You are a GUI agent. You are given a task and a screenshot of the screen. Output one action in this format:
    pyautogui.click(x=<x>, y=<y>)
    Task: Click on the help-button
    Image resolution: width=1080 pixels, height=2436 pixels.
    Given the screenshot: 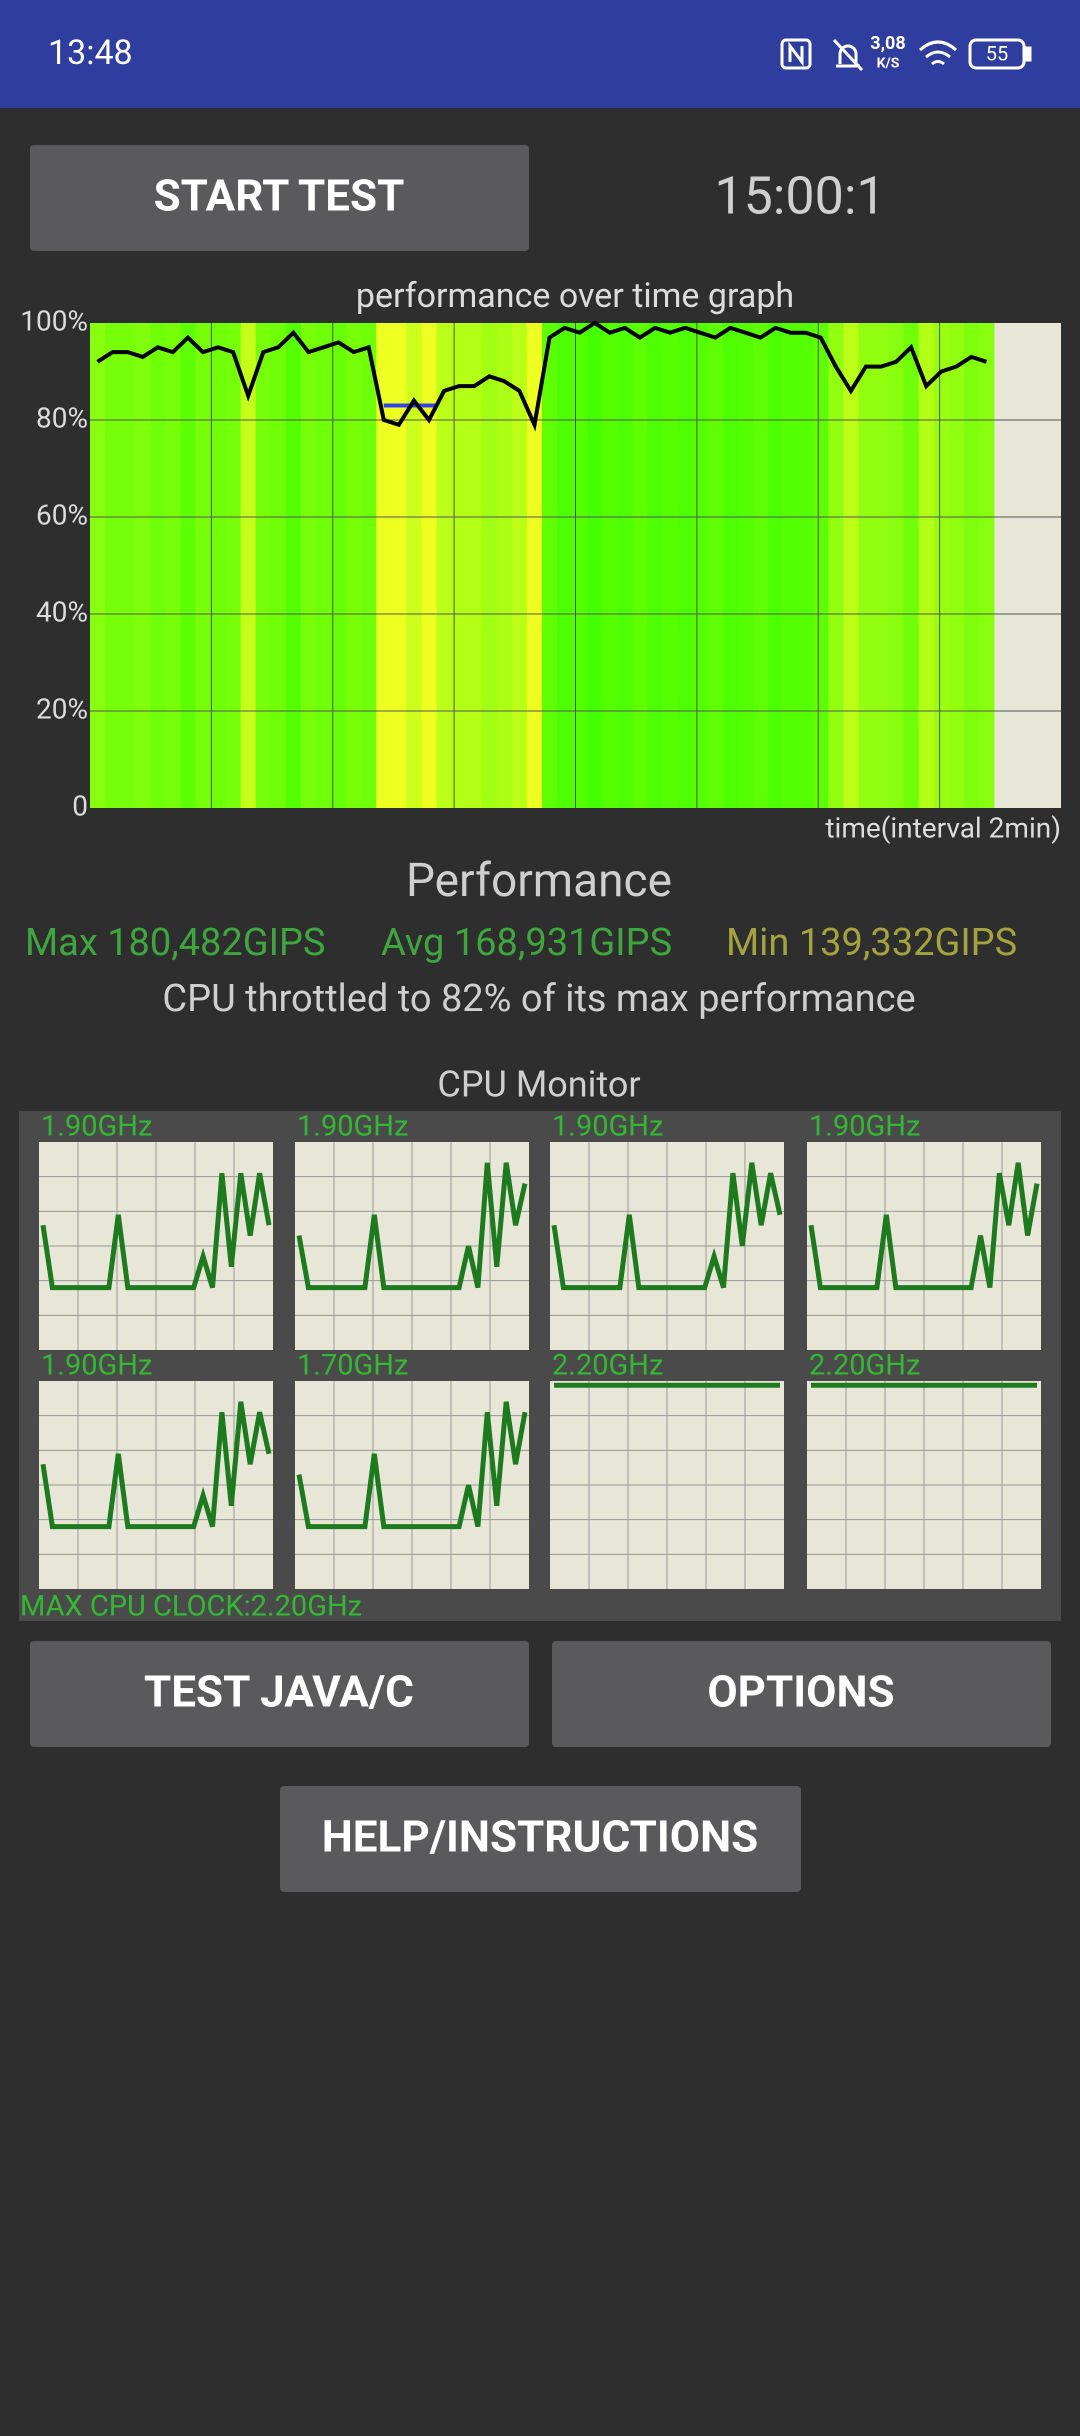 What is the action you would take?
    pyautogui.click(x=540, y=1839)
    